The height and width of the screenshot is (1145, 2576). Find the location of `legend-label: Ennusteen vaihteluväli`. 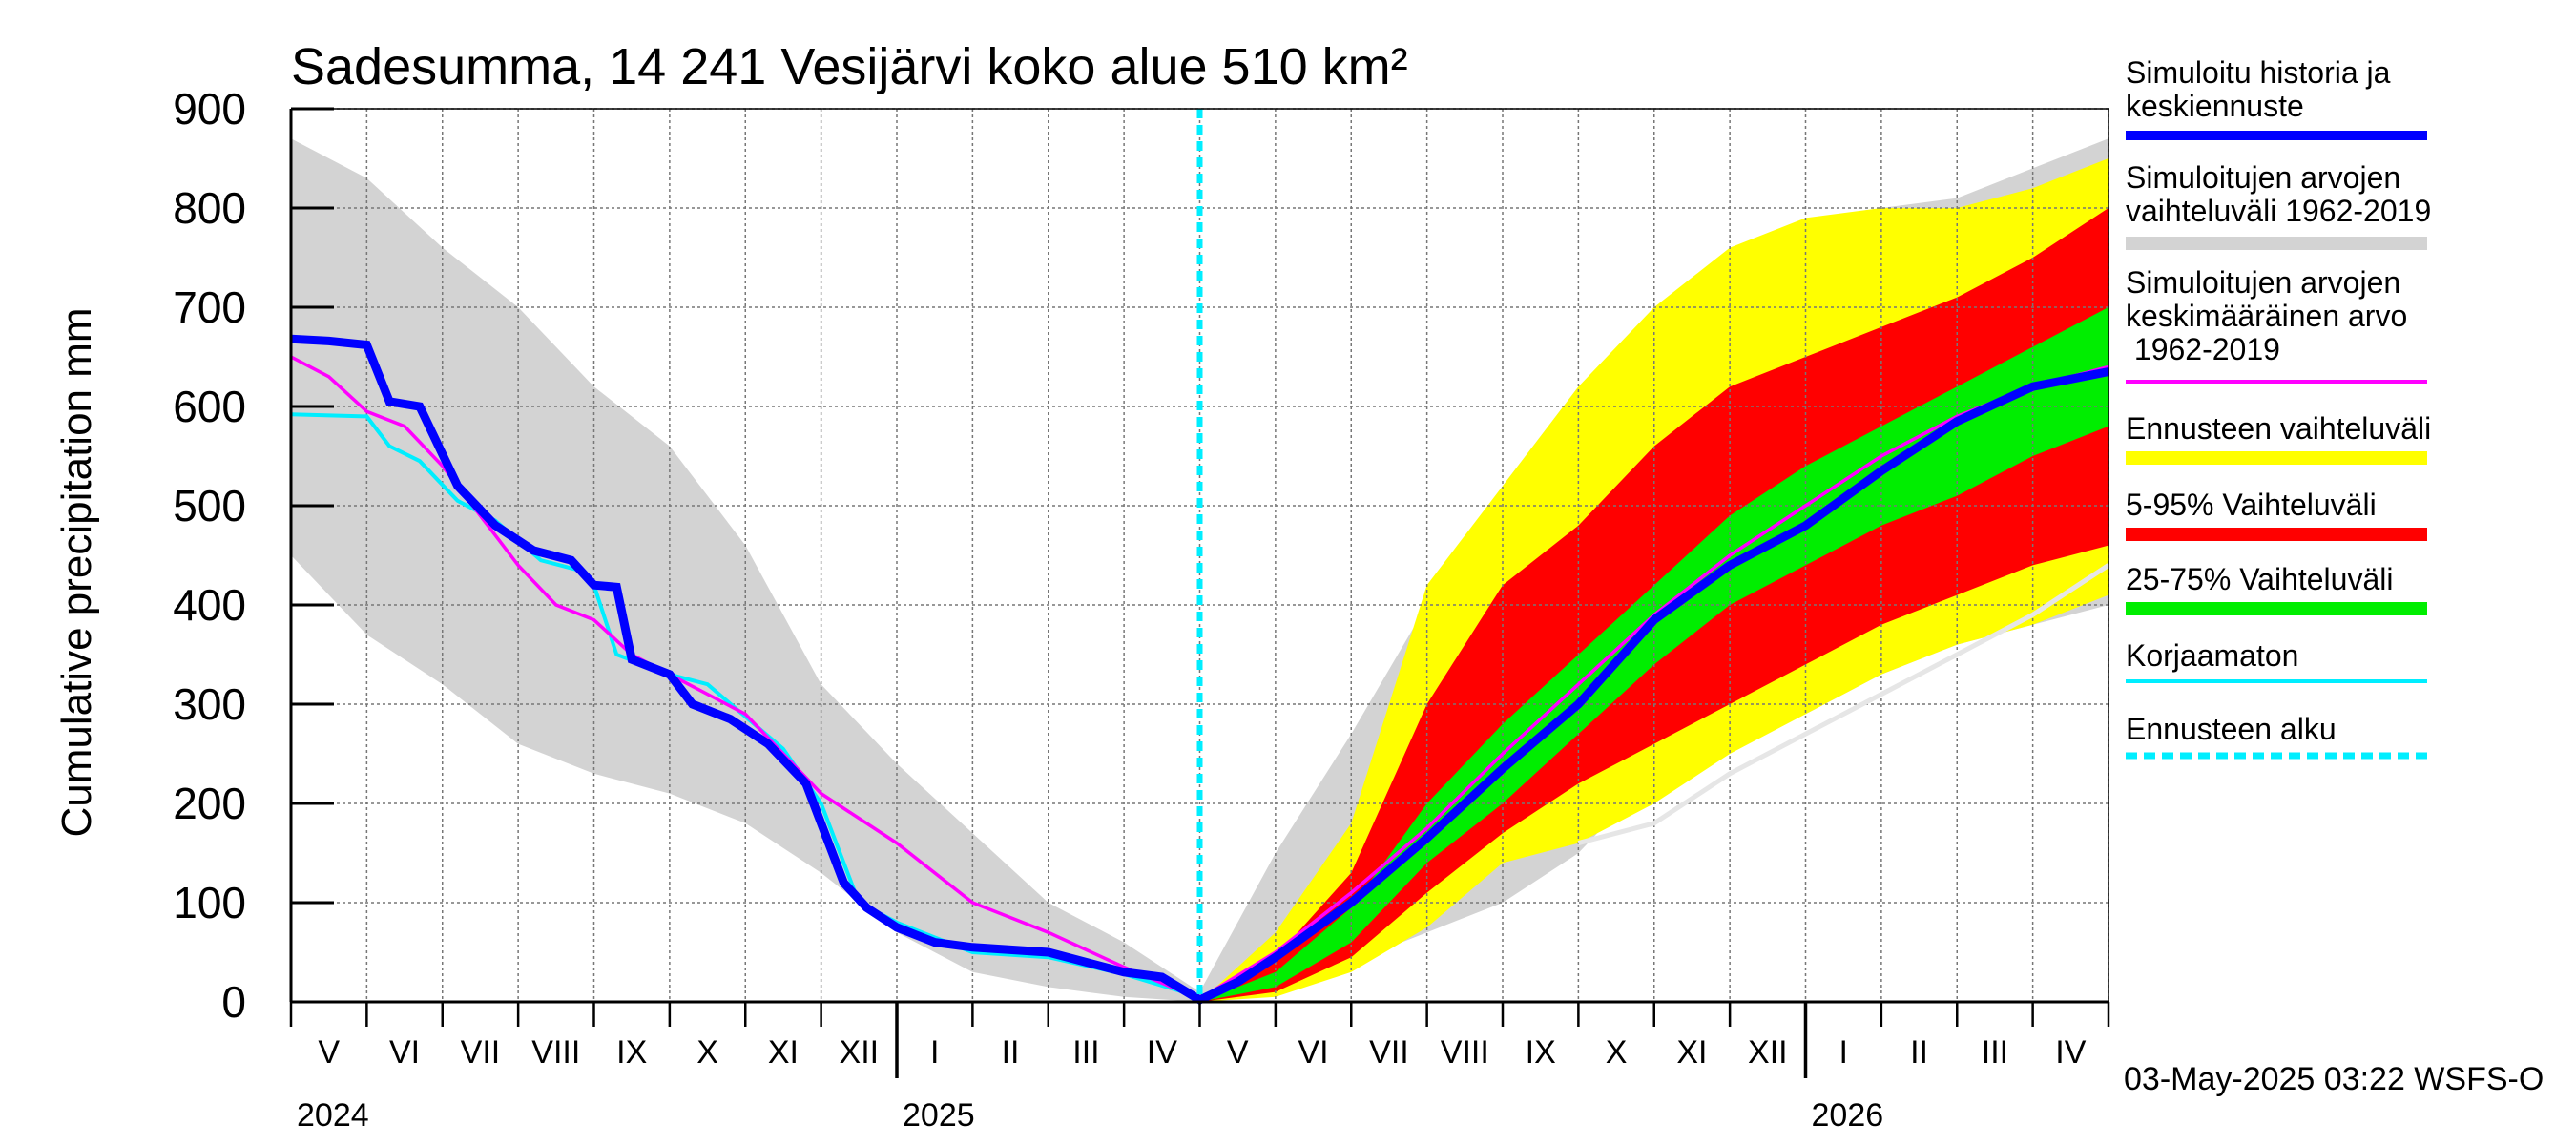

legend-label: Ennusteen vaihteluväli is located at coordinates (2278, 429).